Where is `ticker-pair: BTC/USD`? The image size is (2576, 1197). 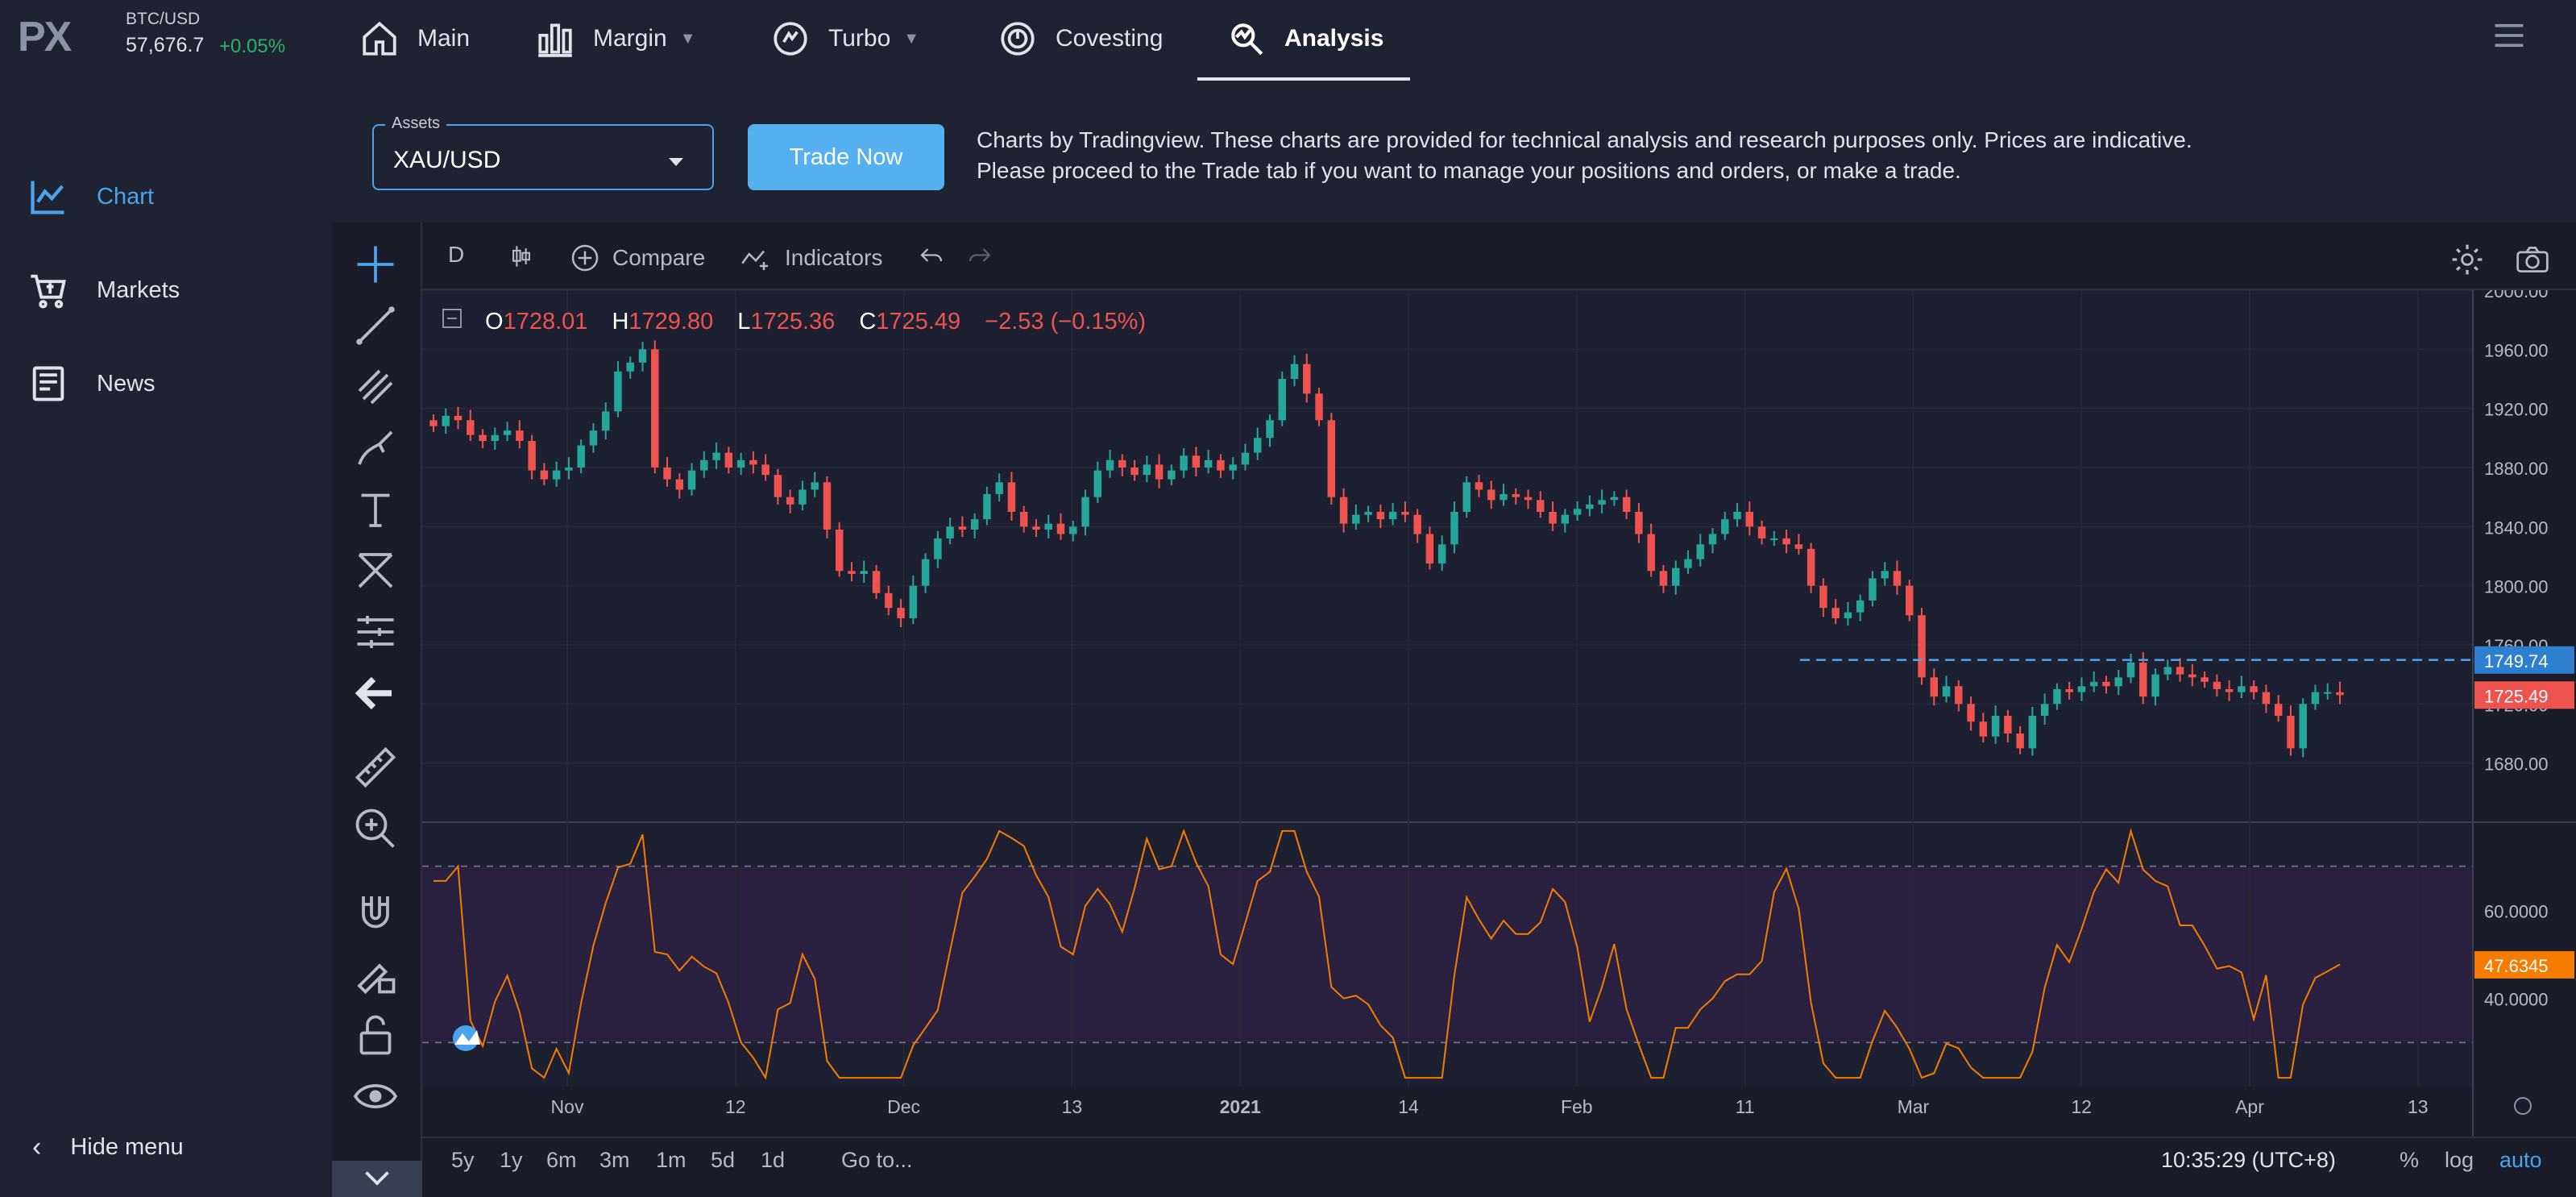
ticker-pair: BTC/USD is located at coordinates (163, 19).